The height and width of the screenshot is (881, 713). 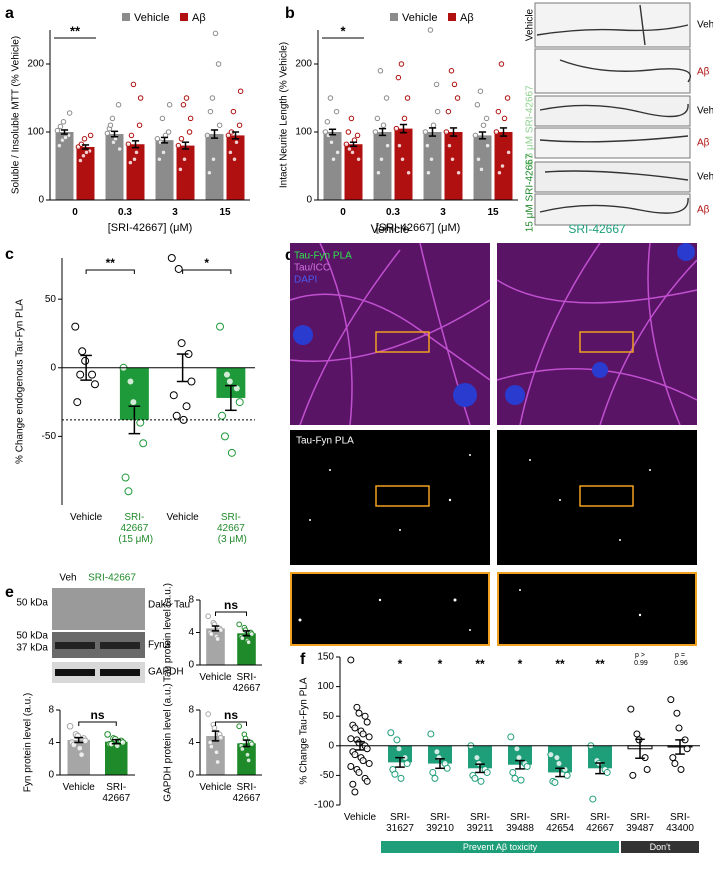 What do you see at coordinates (168, 632) in the screenshot?
I see `y-axis-label: Tau protein level (a.u.)` at bounding box center [168, 632].